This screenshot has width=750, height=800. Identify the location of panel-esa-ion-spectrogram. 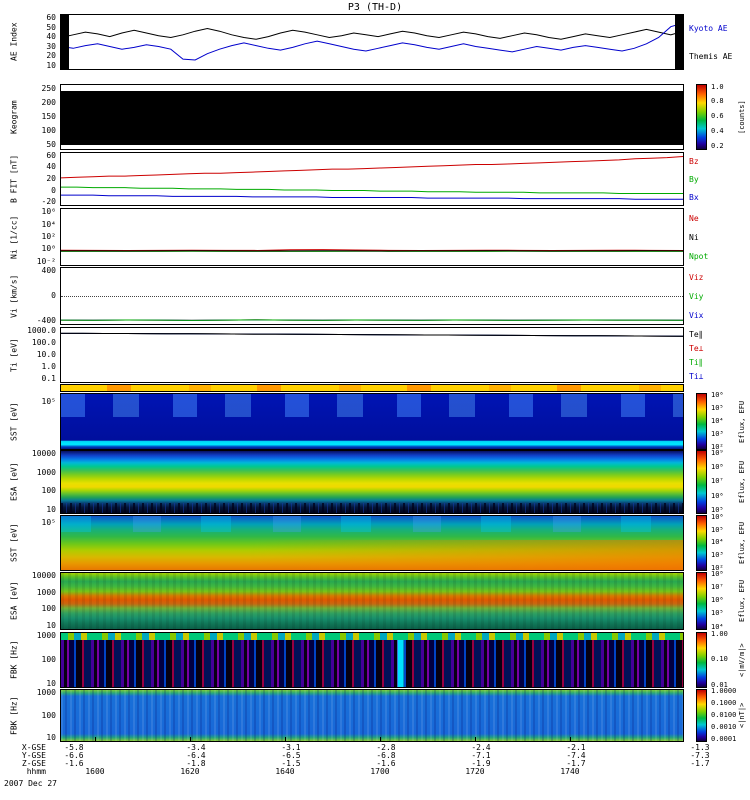
(372, 601).